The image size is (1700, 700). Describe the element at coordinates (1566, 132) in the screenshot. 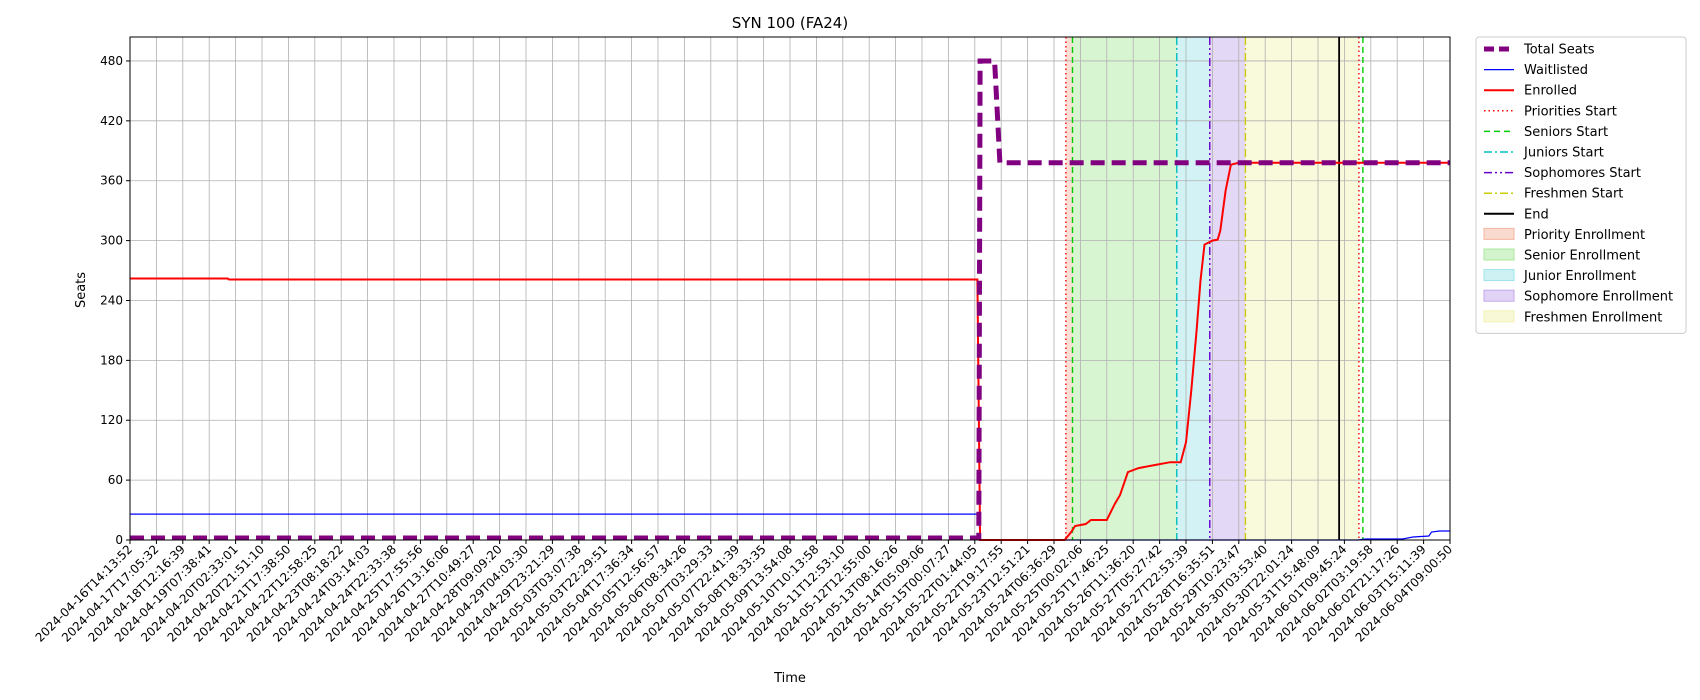

I see `legend-label-4: Seniors Start` at that location.